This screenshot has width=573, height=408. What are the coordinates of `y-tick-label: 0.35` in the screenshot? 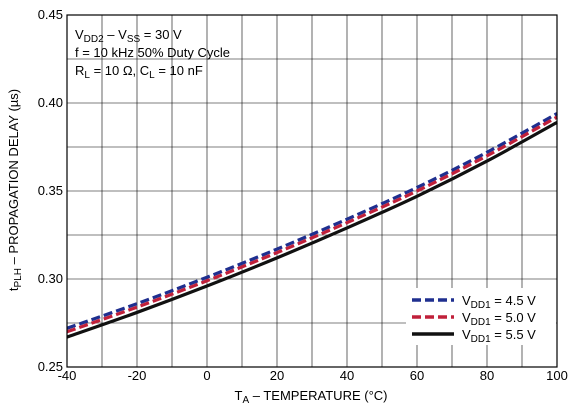 It's located at (50, 190).